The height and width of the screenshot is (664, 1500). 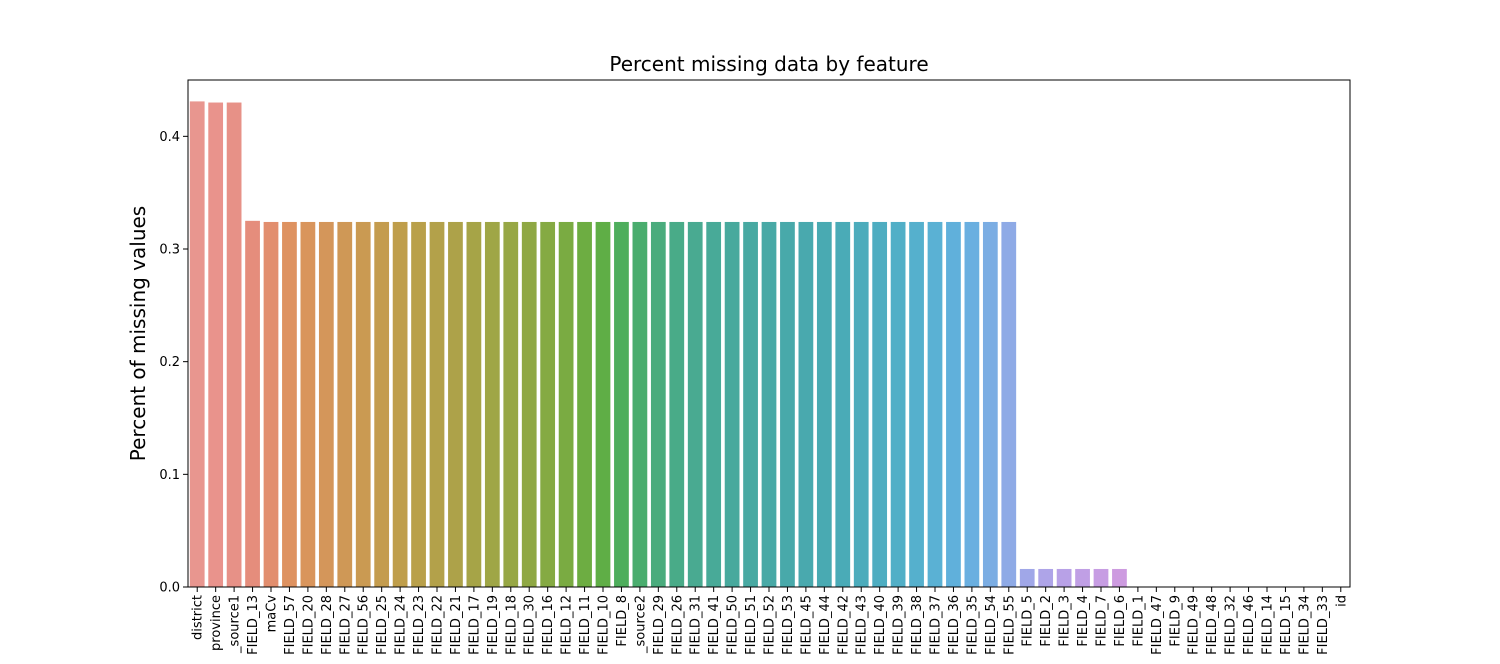 I want to click on x-tick-label: FIELD_31, so click(x=696, y=625).